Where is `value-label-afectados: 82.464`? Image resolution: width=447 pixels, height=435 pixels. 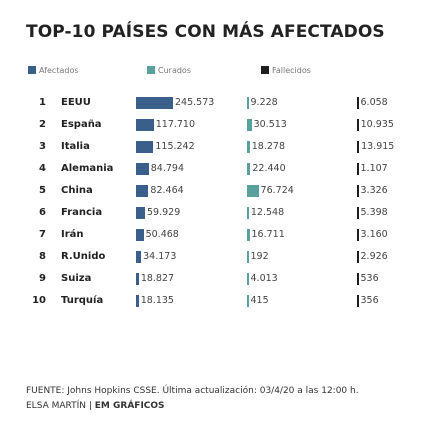
value-label-afectados: 82.464 is located at coordinates (167, 190).